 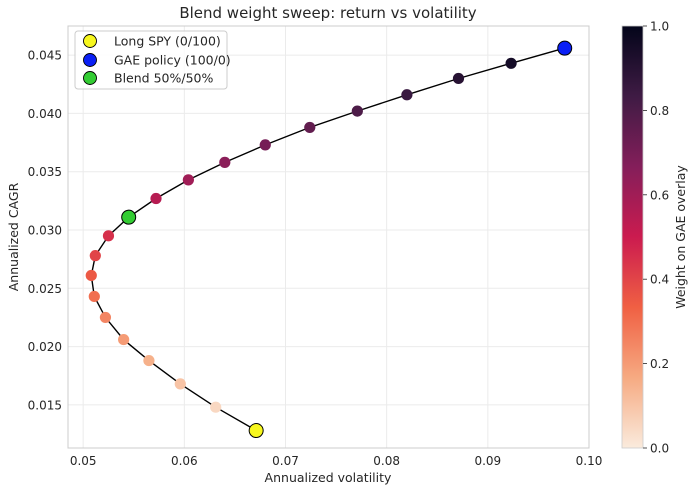 What do you see at coordinates (90, 78) in the screenshot?
I see `legend-marker-blend` at bounding box center [90, 78].